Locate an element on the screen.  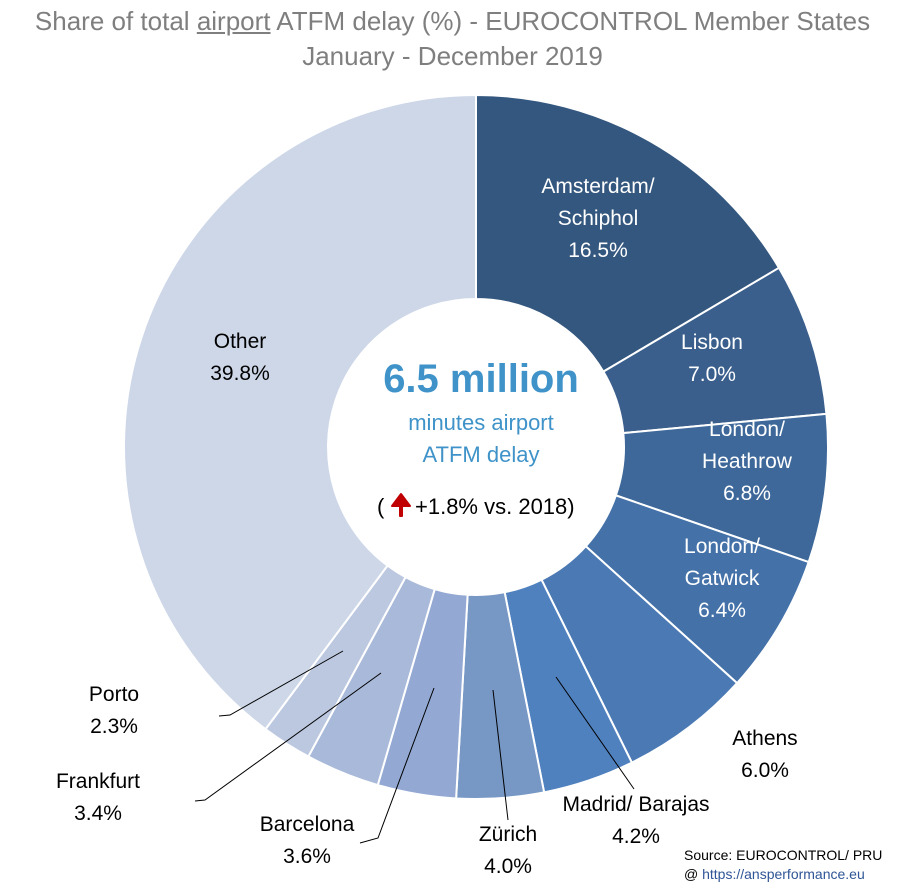
value-label-lisbon: 7.0% is located at coordinates (712, 374).